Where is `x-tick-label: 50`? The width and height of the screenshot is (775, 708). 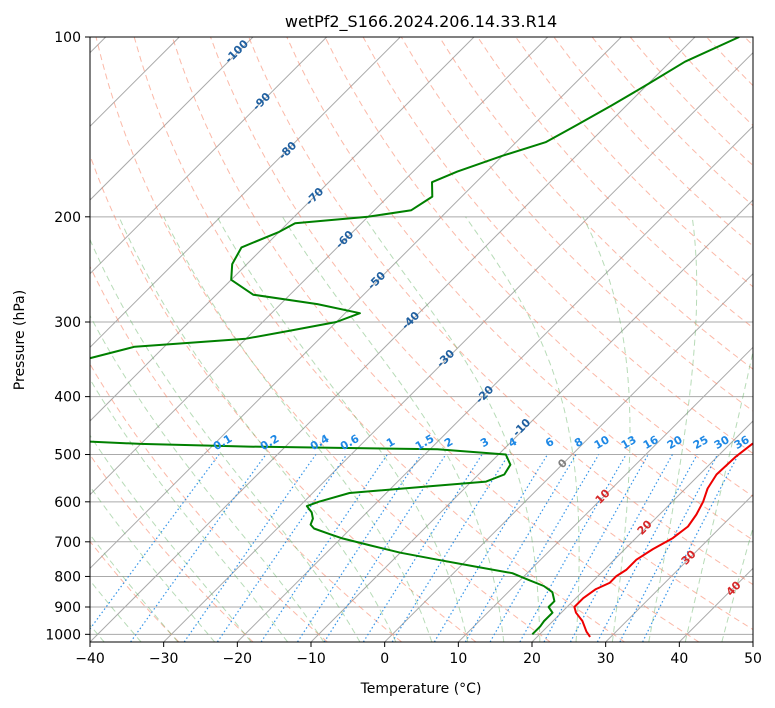 x-tick-label: 50 is located at coordinates (753, 659).